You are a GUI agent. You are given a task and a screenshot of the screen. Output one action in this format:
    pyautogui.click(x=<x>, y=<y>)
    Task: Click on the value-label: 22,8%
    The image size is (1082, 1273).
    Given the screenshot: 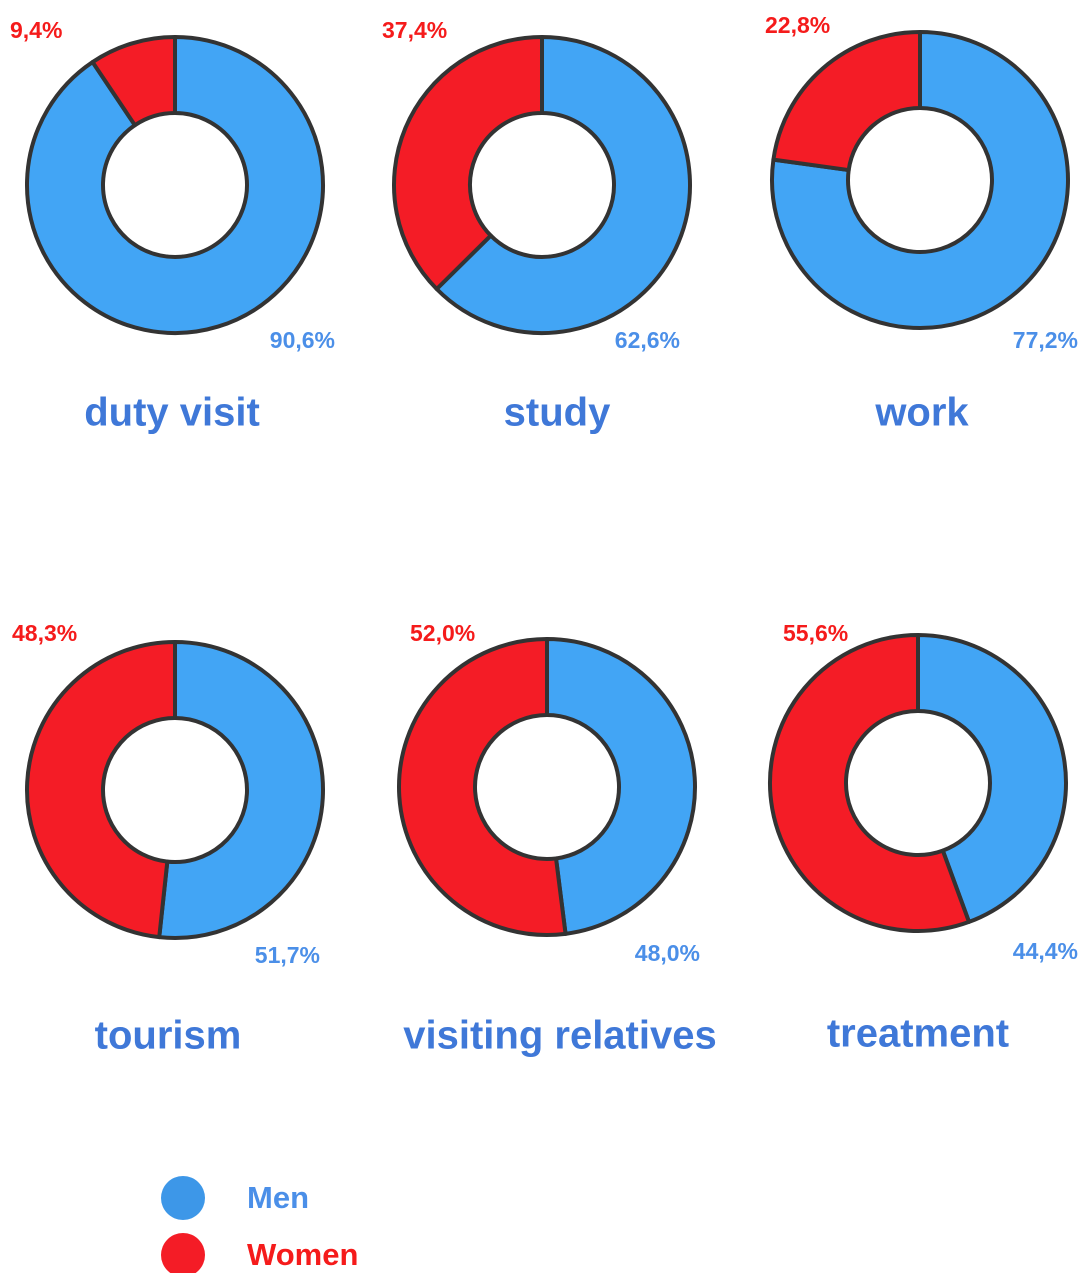 What is the action you would take?
    pyautogui.click(x=797, y=25)
    